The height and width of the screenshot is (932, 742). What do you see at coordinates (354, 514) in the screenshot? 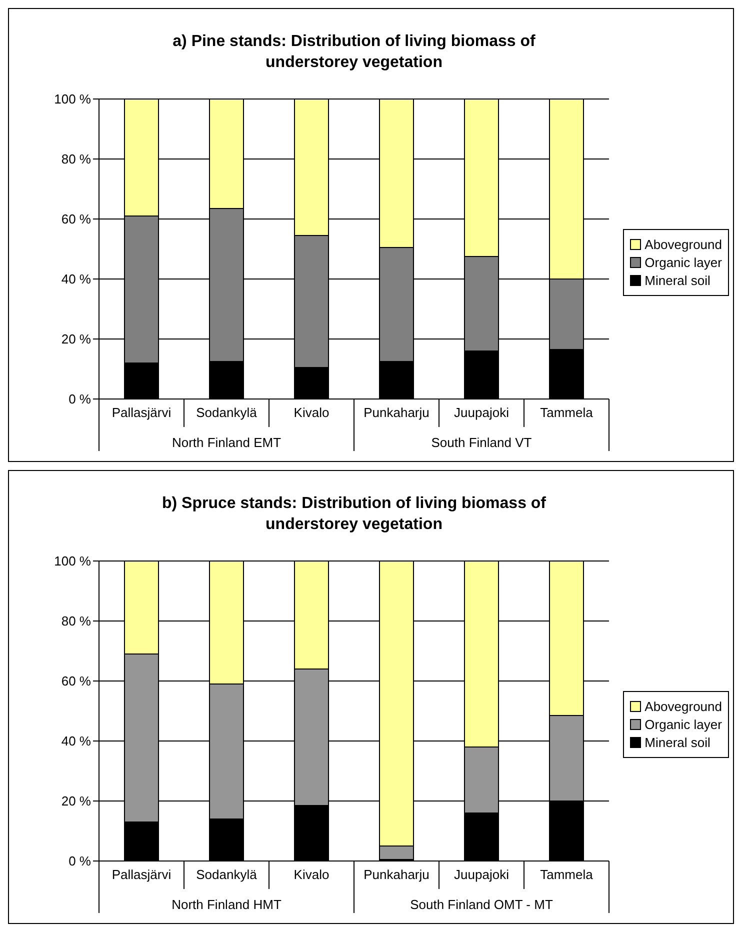
I see `chart-title: b) Spruce stands: Distribution of living biomass of understorey vegetation` at bounding box center [354, 514].